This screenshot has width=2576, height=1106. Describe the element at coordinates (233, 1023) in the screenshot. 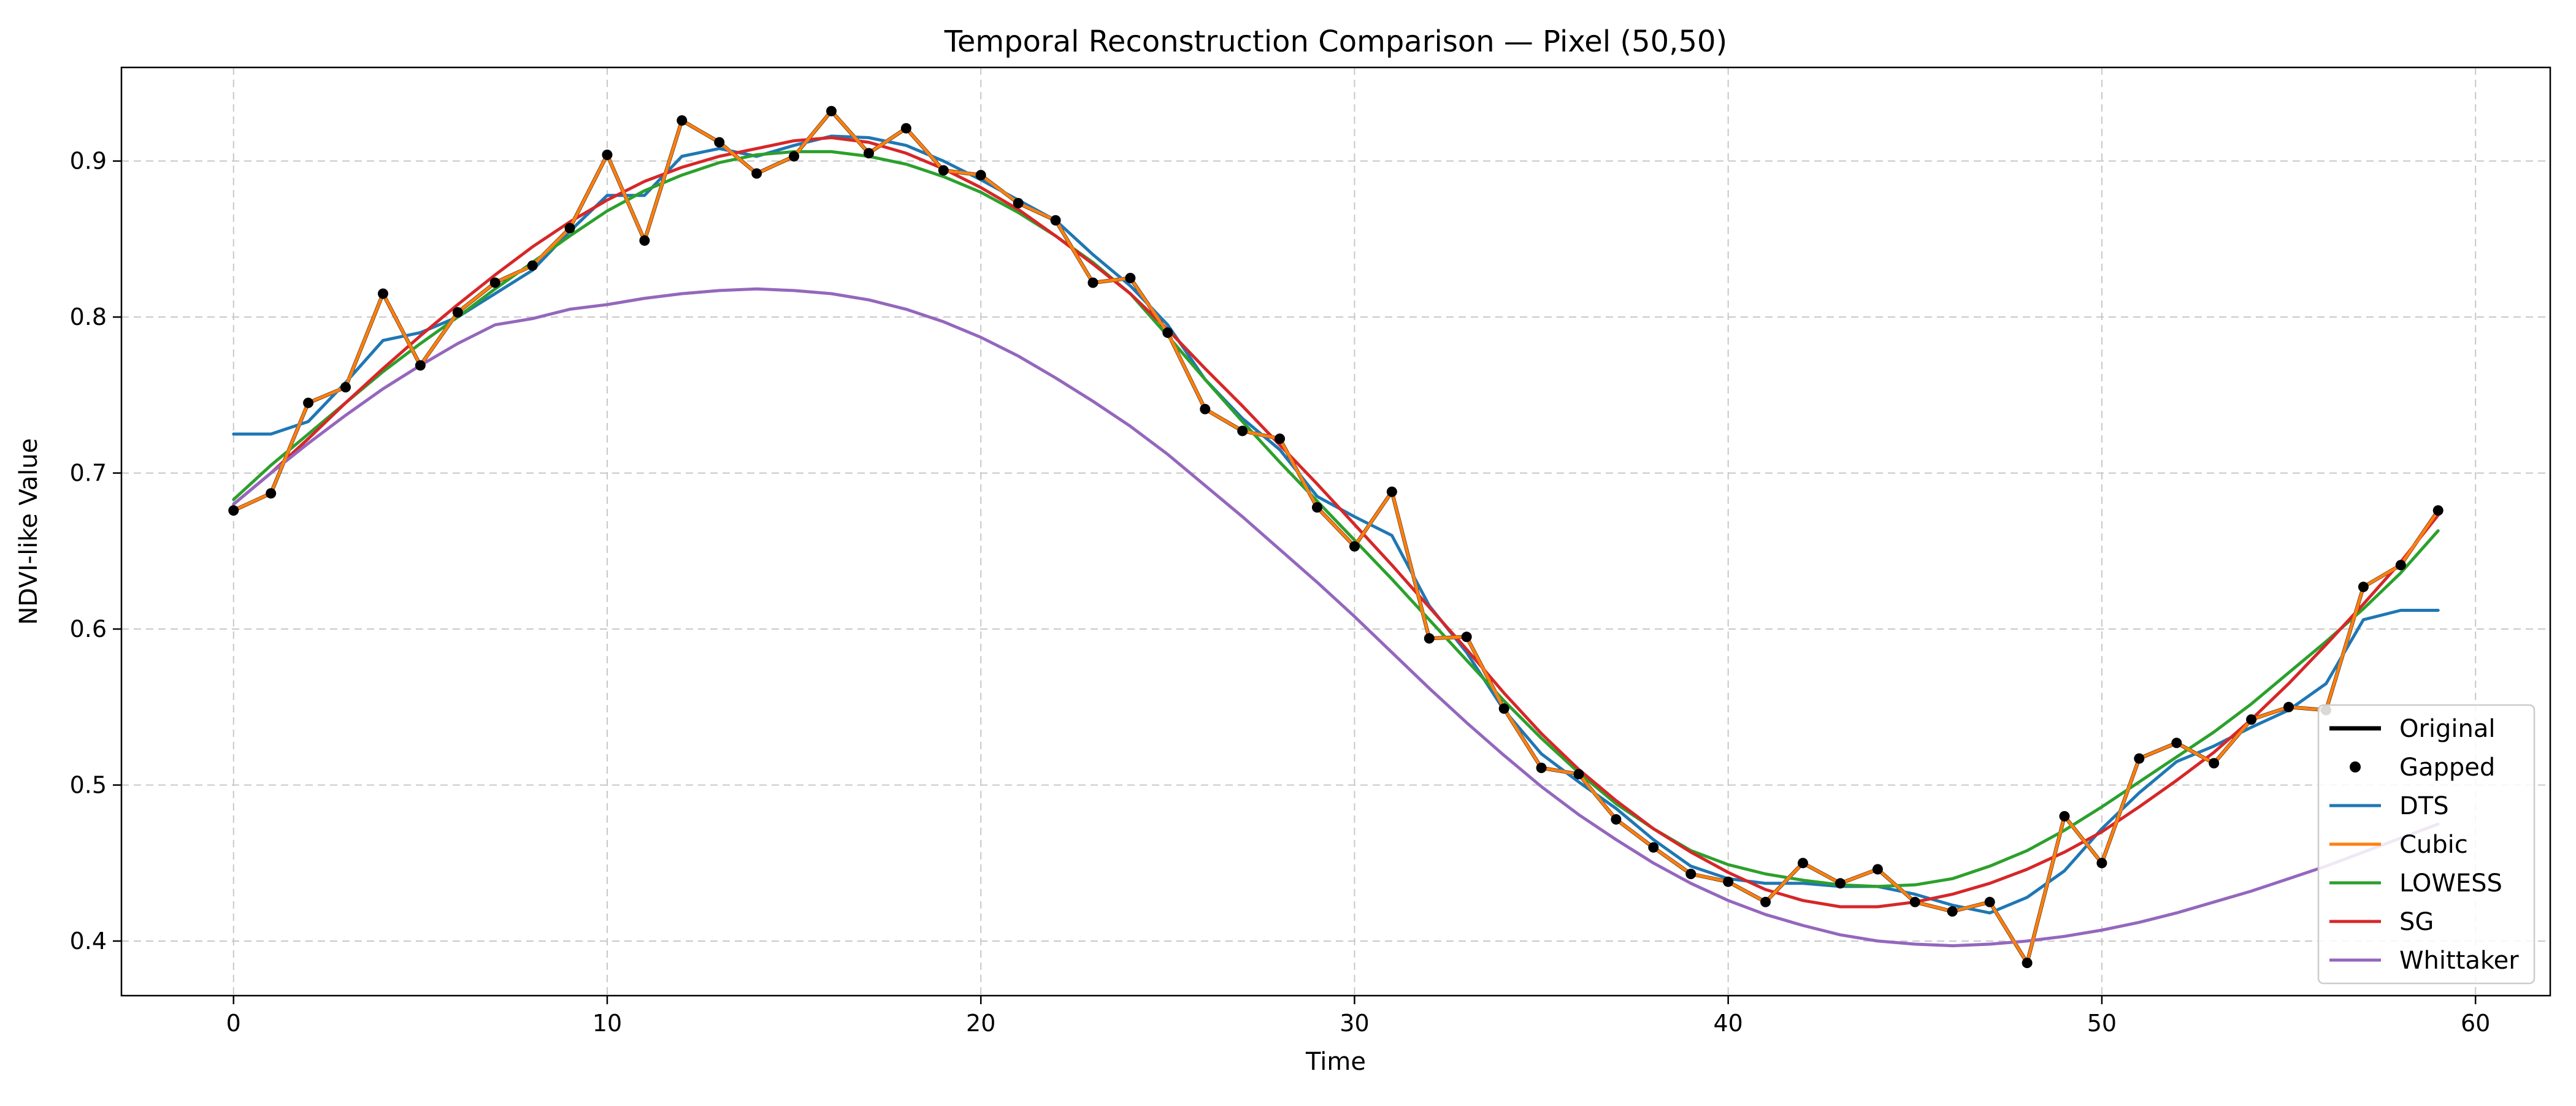

I see `x-tick-label: 0` at that location.